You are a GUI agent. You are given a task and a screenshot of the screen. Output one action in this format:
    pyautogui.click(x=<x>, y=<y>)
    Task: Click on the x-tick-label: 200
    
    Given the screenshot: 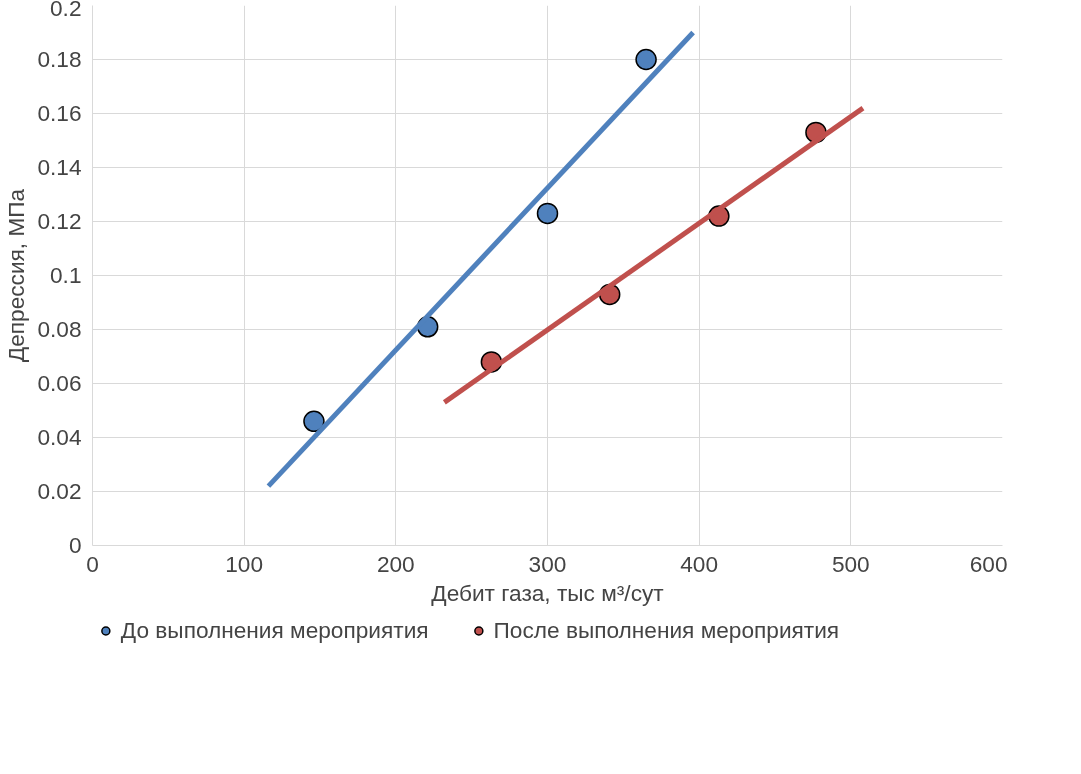 What is the action you would take?
    pyautogui.click(x=395, y=563)
    